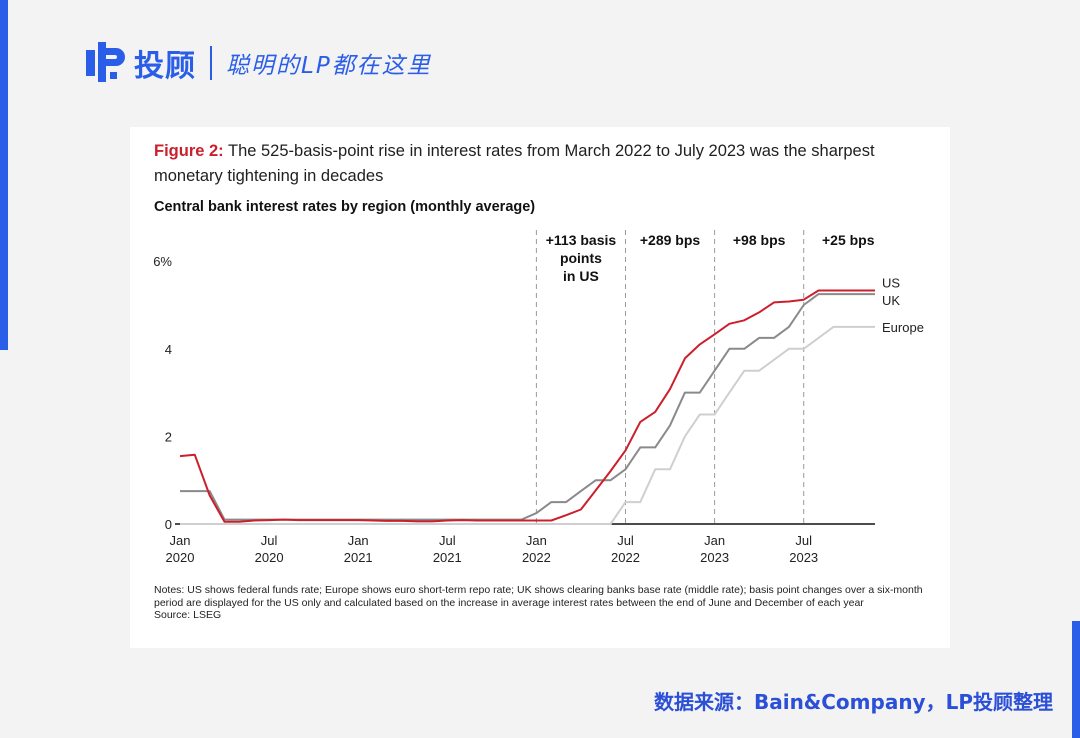 The image size is (1080, 738). I want to click on bps-annotation: in US, so click(581, 276).